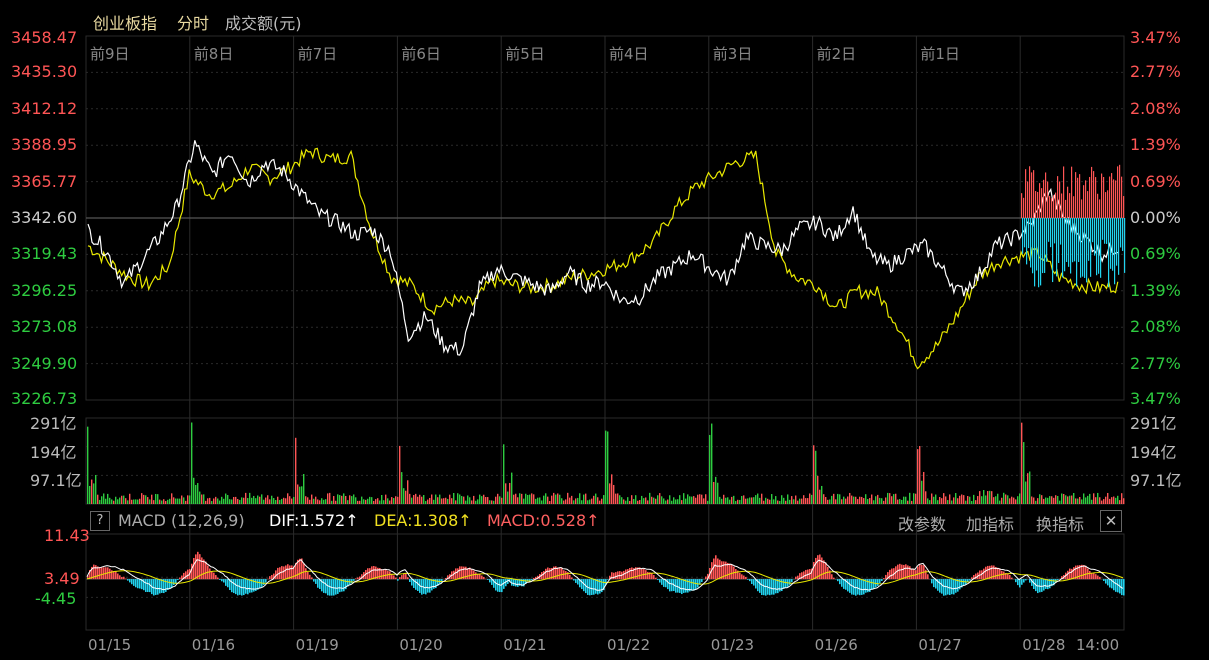  What do you see at coordinates (62, 579) in the screenshot?
I see `macd-axis-label: 3.49` at bounding box center [62, 579].